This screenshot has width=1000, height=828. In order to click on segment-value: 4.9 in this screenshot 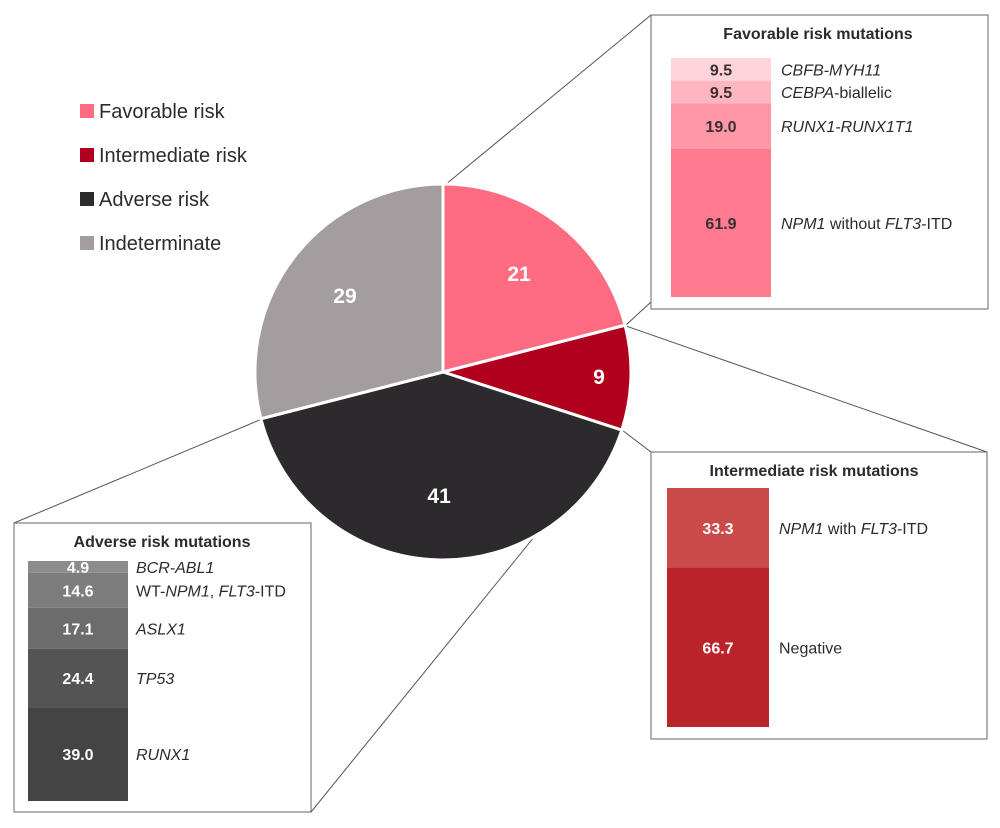, I will do `click(78, 568)`.